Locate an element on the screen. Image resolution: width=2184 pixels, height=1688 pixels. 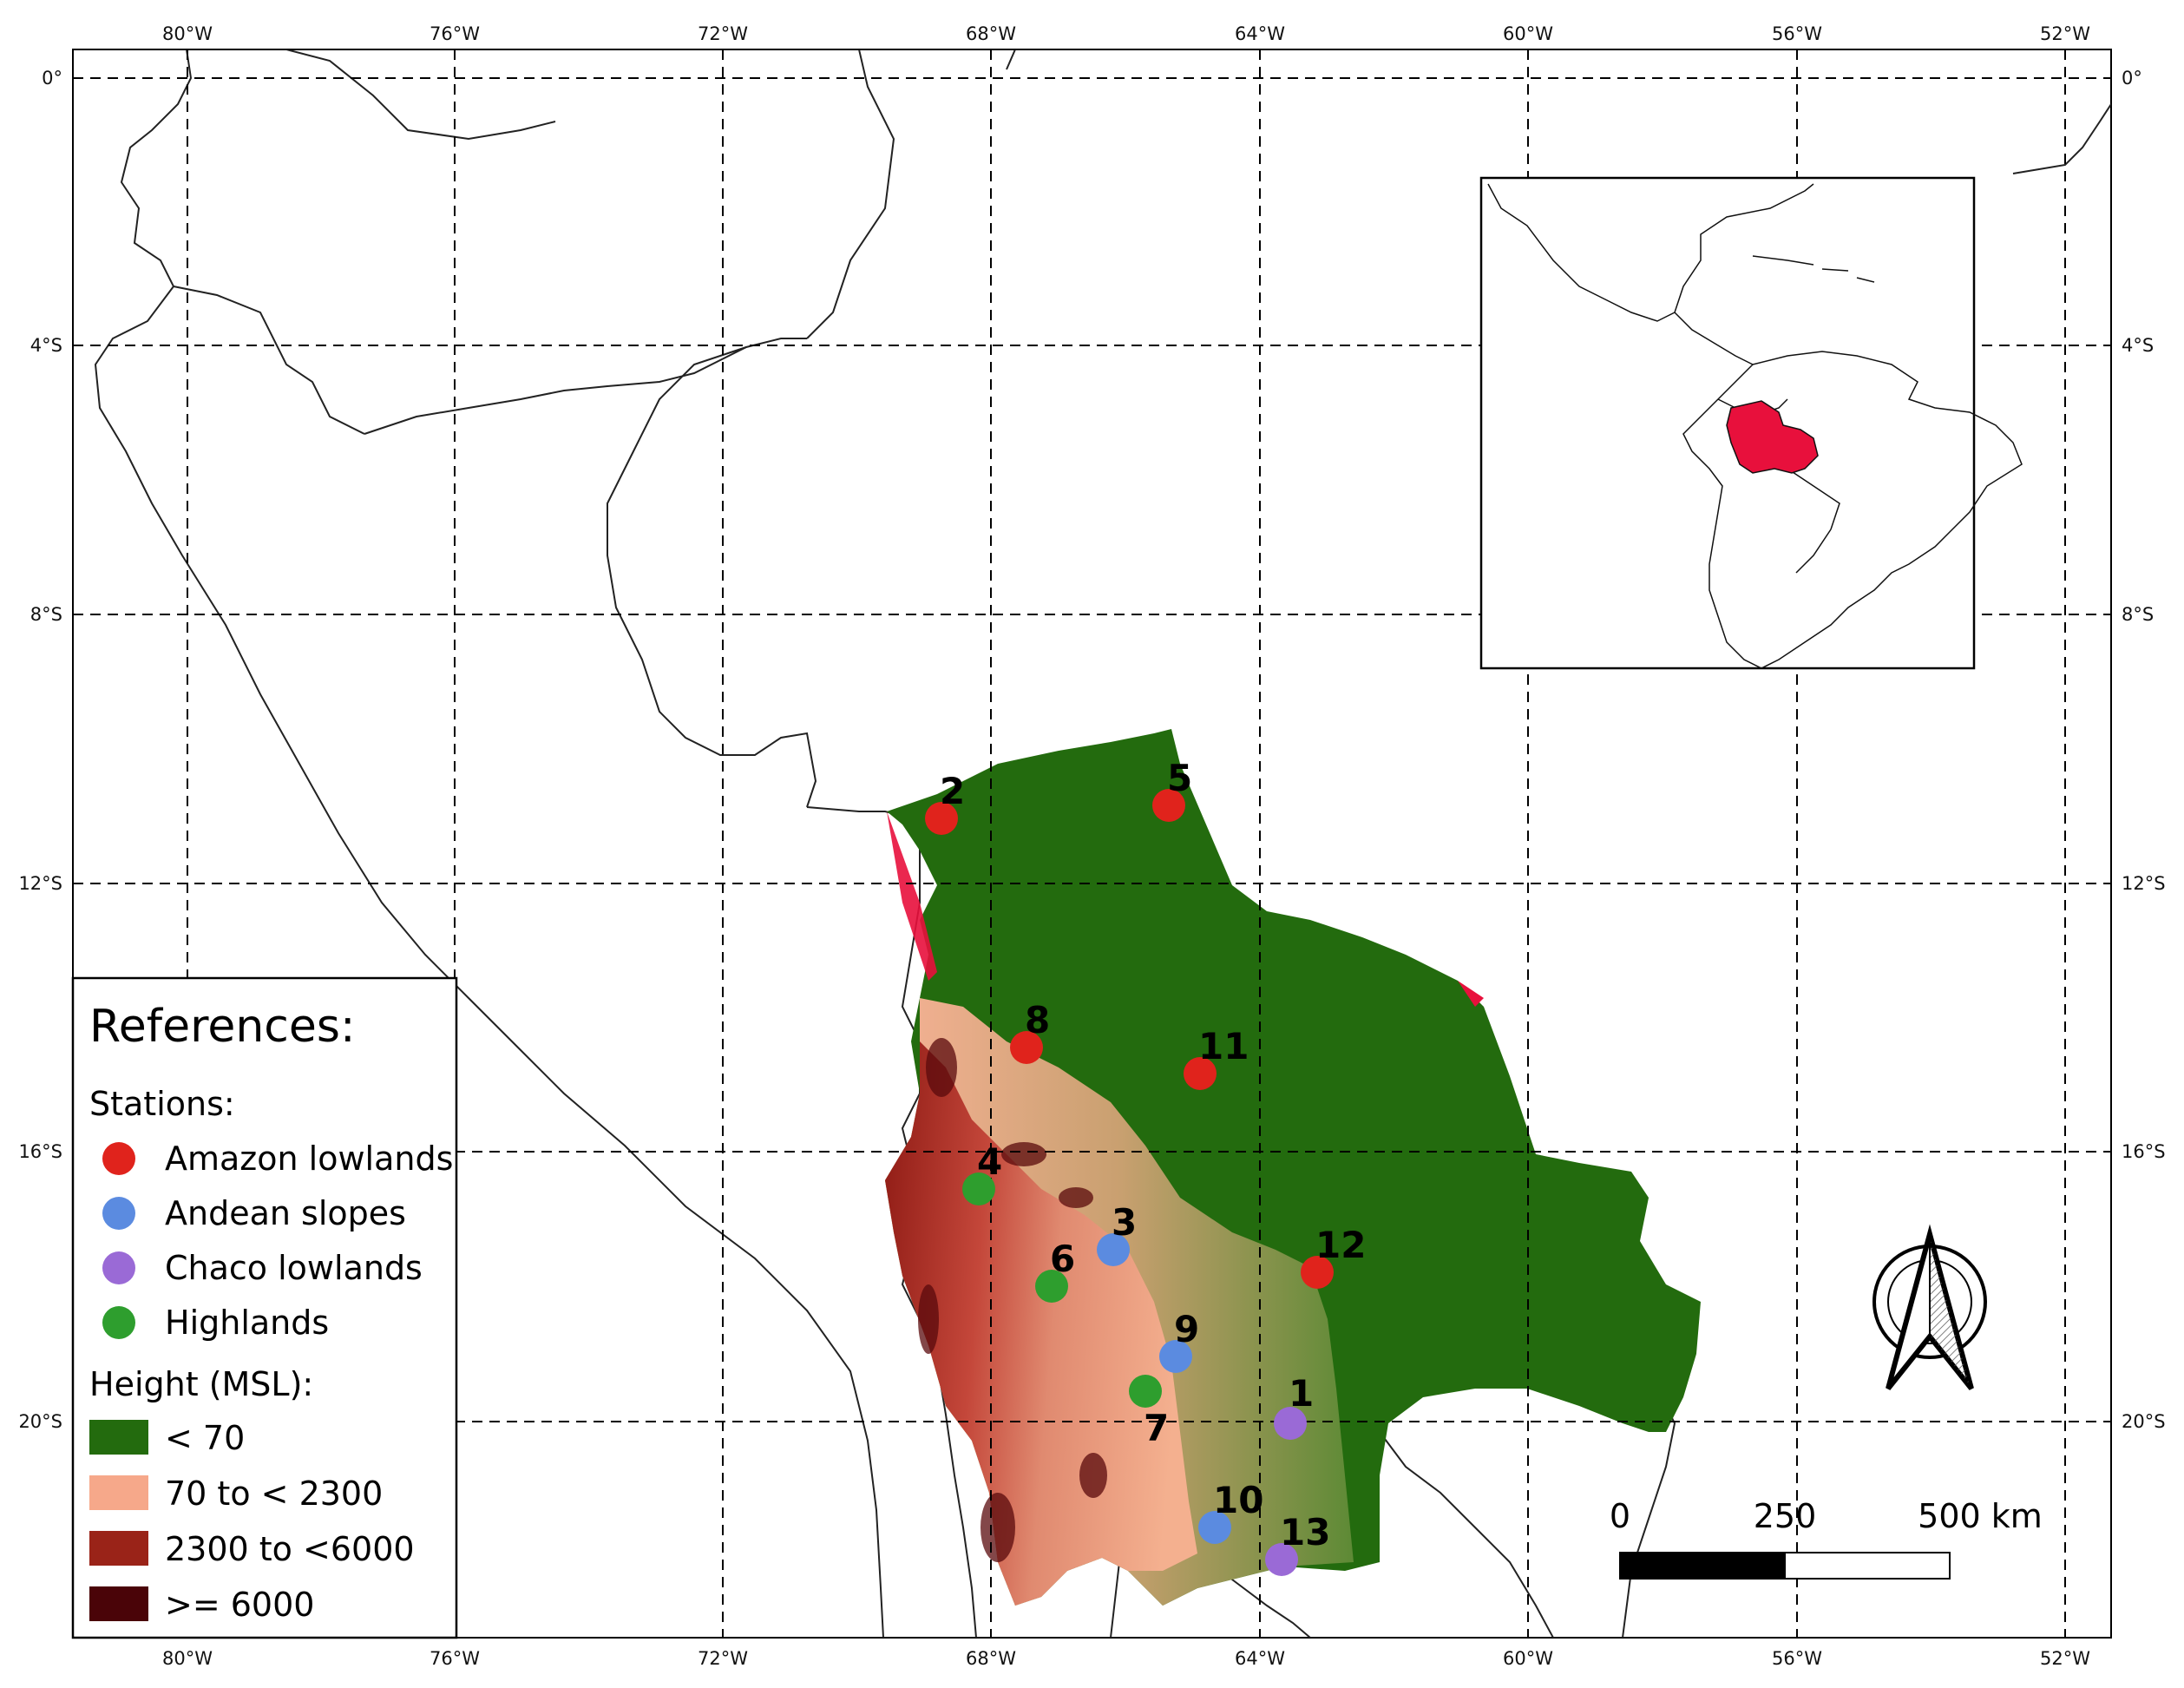
lat-labels-left: 0° 4°S 8°S 12°S 16°S 20°S is located at coordinates (40, 750).